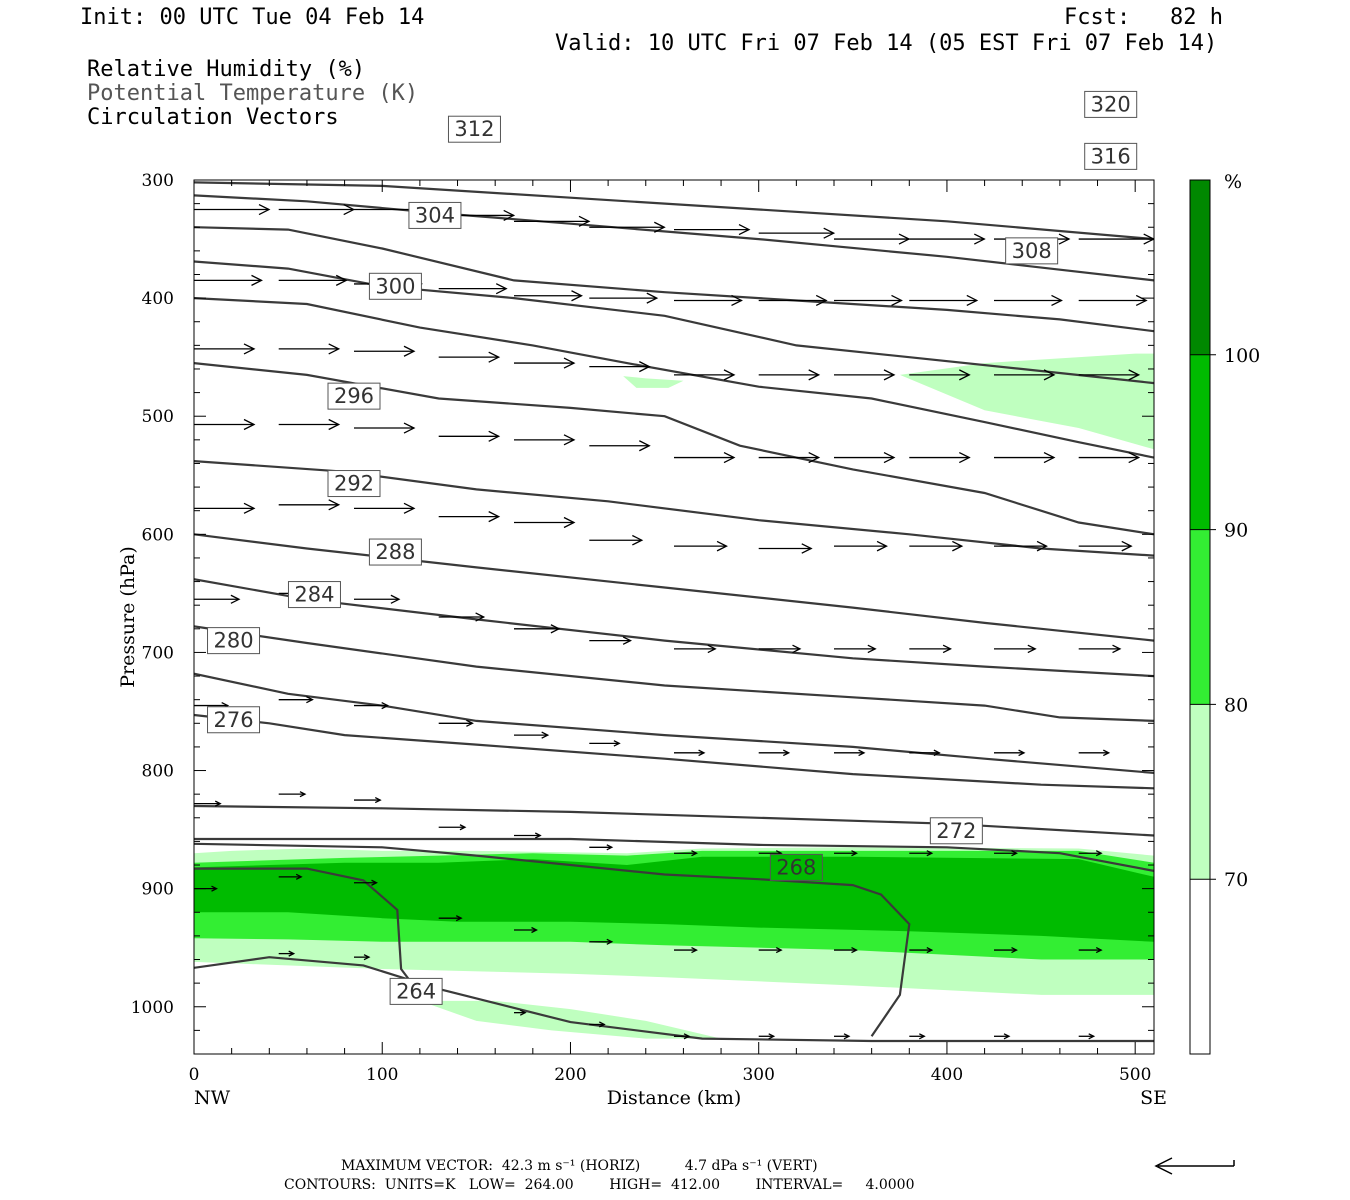 The height and width of the screenshot is (1200, 1350). What do you see at coordinates (233, 641) in the screenshot?
I see `contour-label-280: 280` at bounding box center [233, 641].